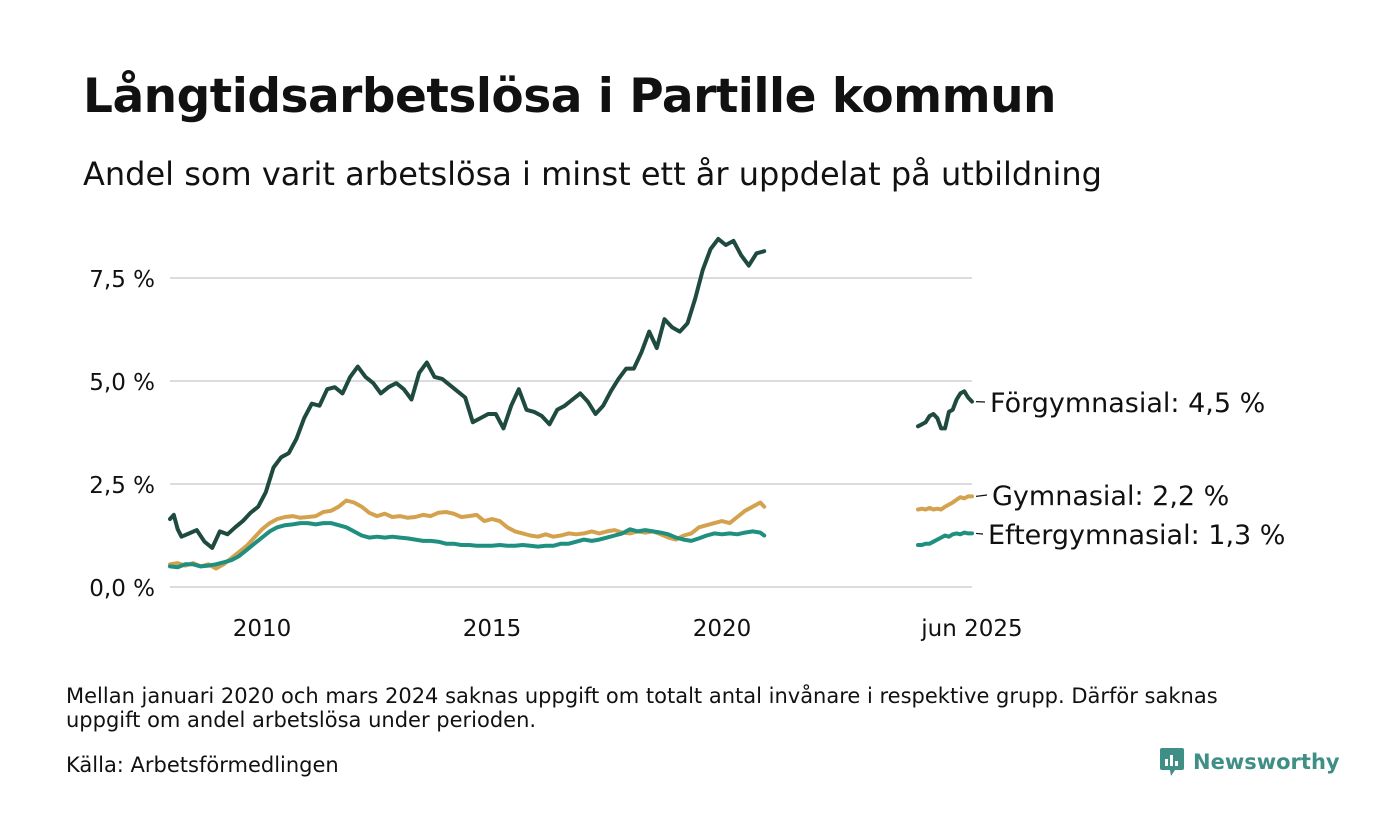 Image resolution: width=1400 pixels, height=840 pixels. What do you see at coordinates (1127, 403) in the screenshot?
I see `series-end-label: Förgymnasial: 4,5 %` at bounding box center [1127, 403].